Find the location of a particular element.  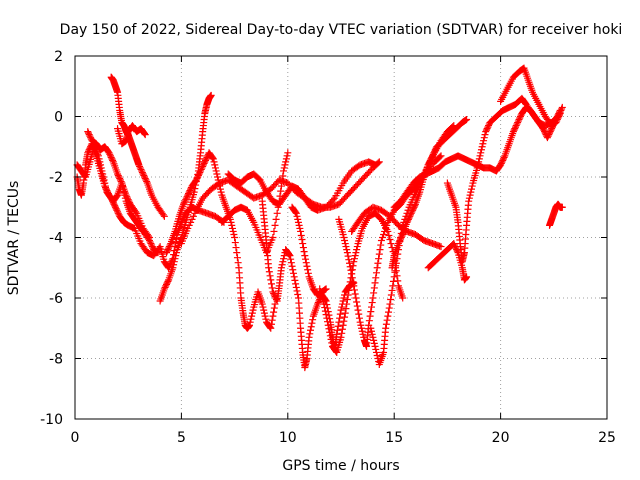

y-axis-label: SDTVAR / TECUs is located at coordinates (14, 238).